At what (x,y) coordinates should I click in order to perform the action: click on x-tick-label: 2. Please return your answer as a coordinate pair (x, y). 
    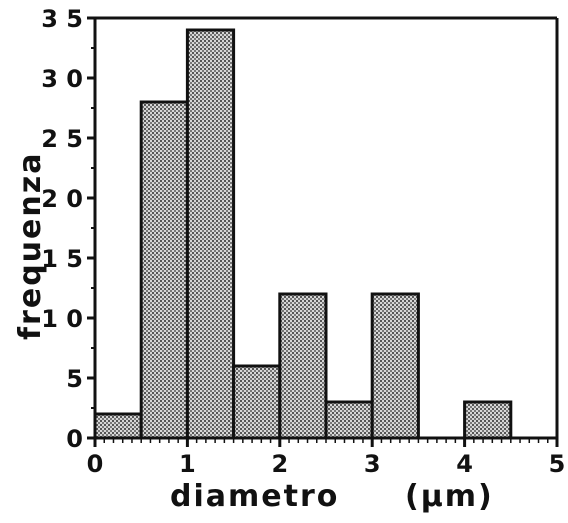
    Looking at the image, I should click on (279, 464).